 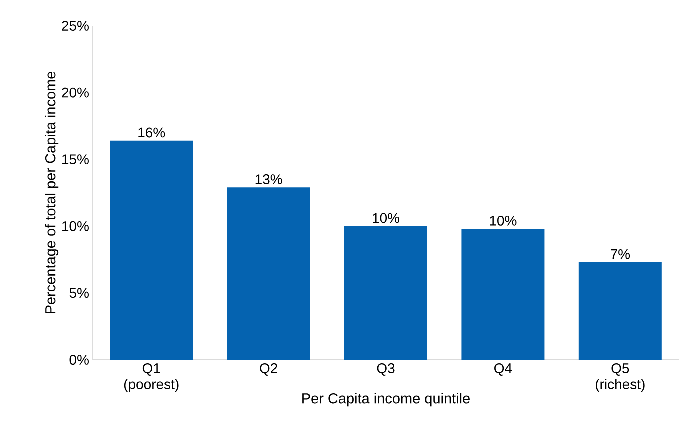 I want to click on y-tick-label: 5%, so click(x=79, y=293).